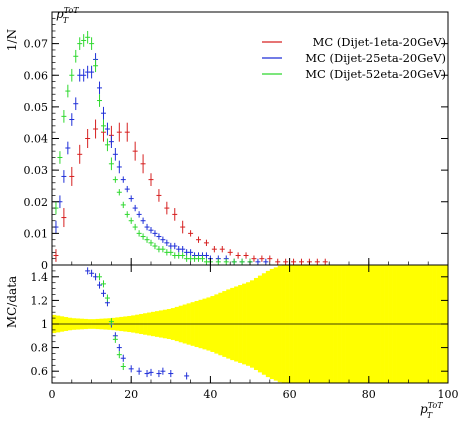  Describe the element at coordinates (290, 394) in the screenshot. I see `ratio-x-tick-label: 60` at that location.